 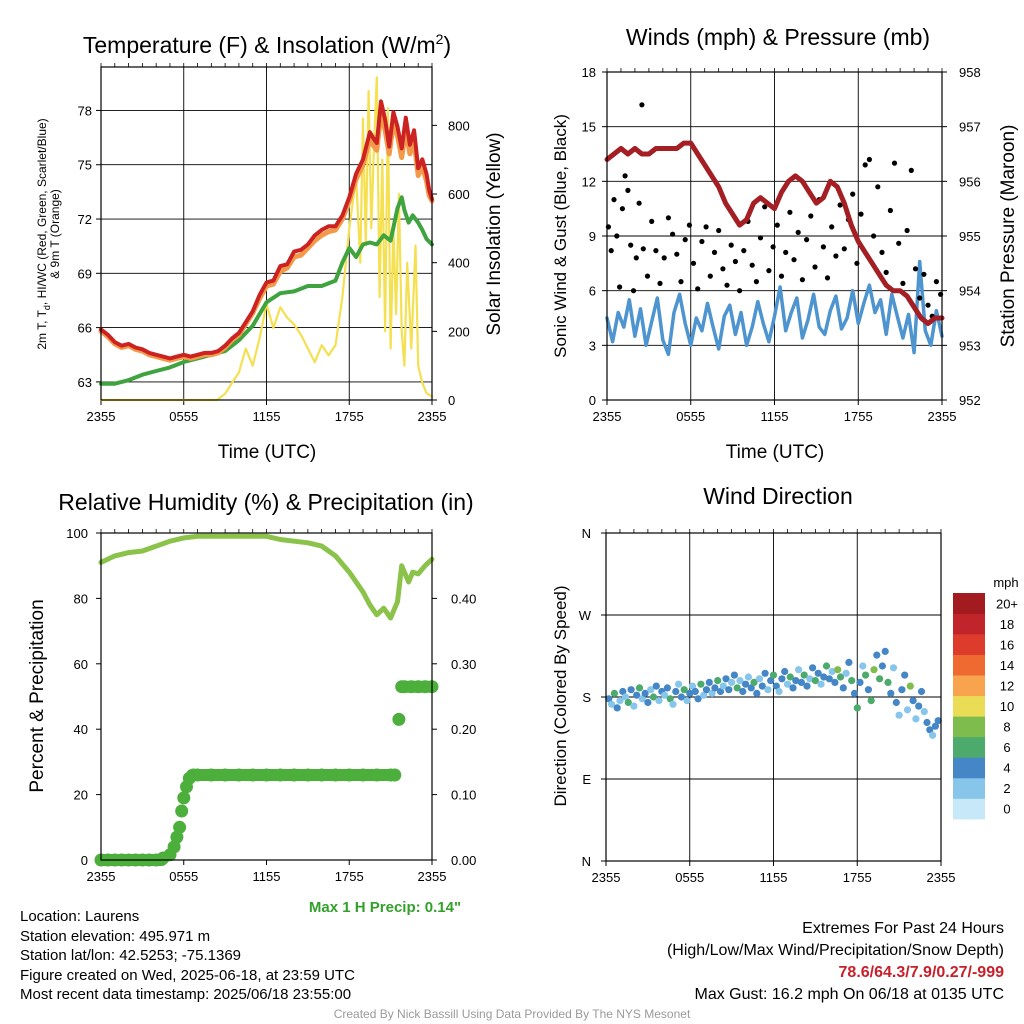 What do you see at coordinates (349, 416) in the screenshot?
I see `temp-xtick-label: 1755` at bounding box center [349, 416].